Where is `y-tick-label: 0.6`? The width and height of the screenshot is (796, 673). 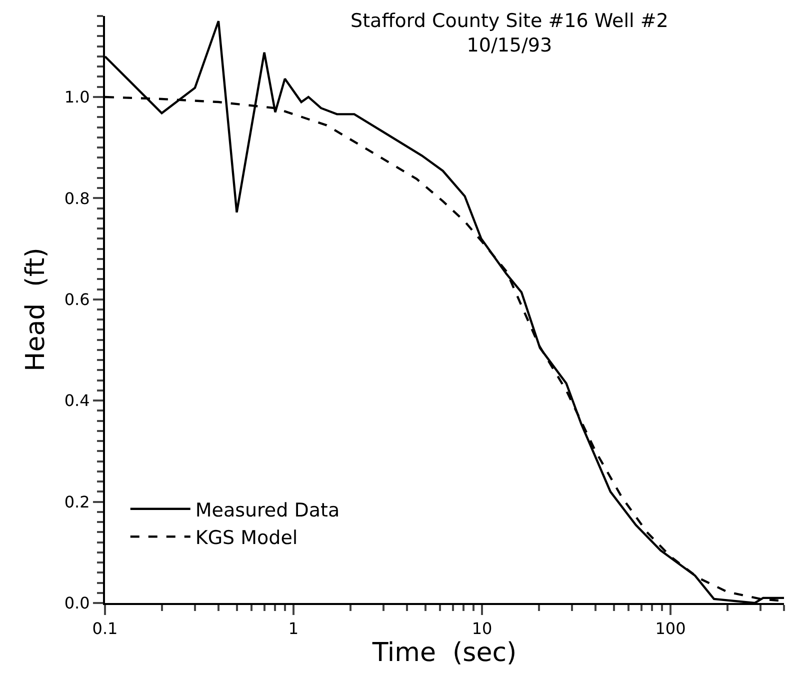
y-tick-label: 0.6 is located at coordinates (77, 299).